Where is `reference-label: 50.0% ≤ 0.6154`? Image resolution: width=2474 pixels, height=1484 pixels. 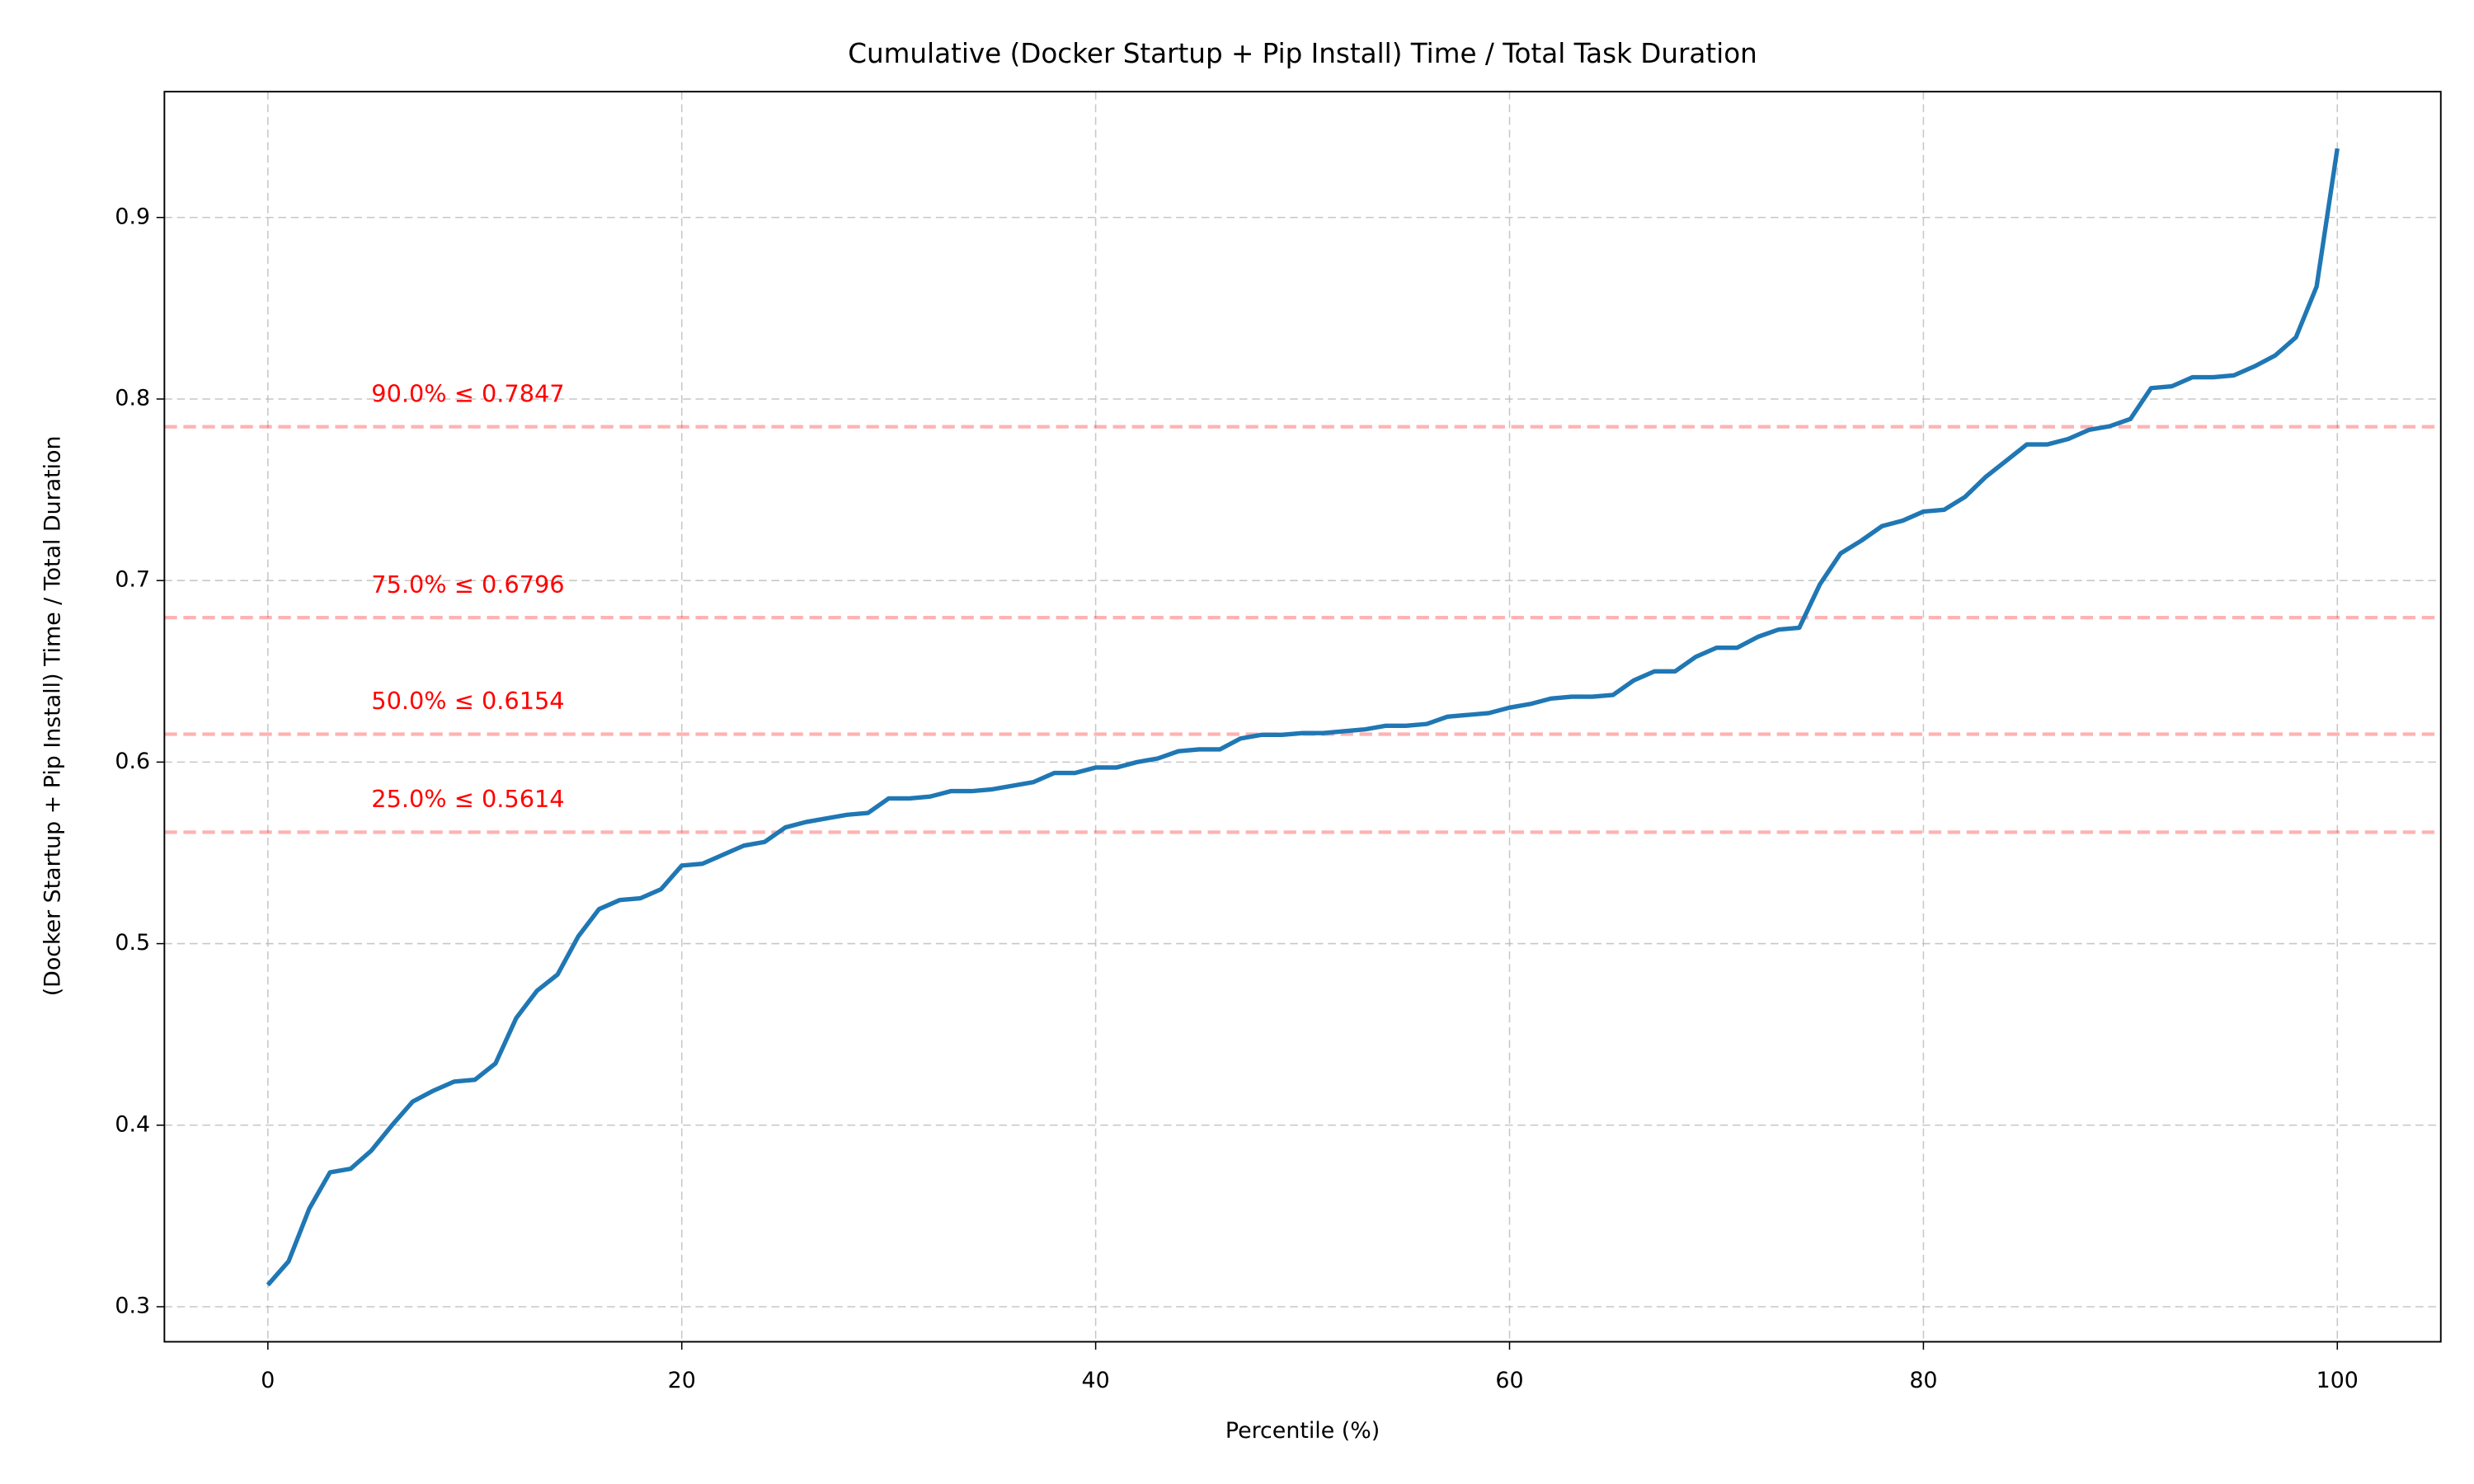 reference-label: 50.0% ≤ 0.6154 is located at coordinates (467, 701).